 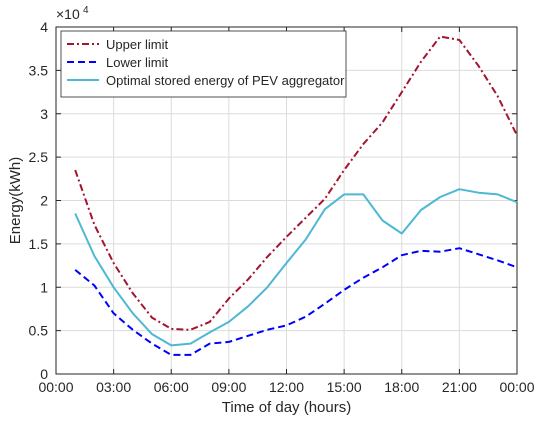 I want to click on legend-box, so click(x=203, y=64).